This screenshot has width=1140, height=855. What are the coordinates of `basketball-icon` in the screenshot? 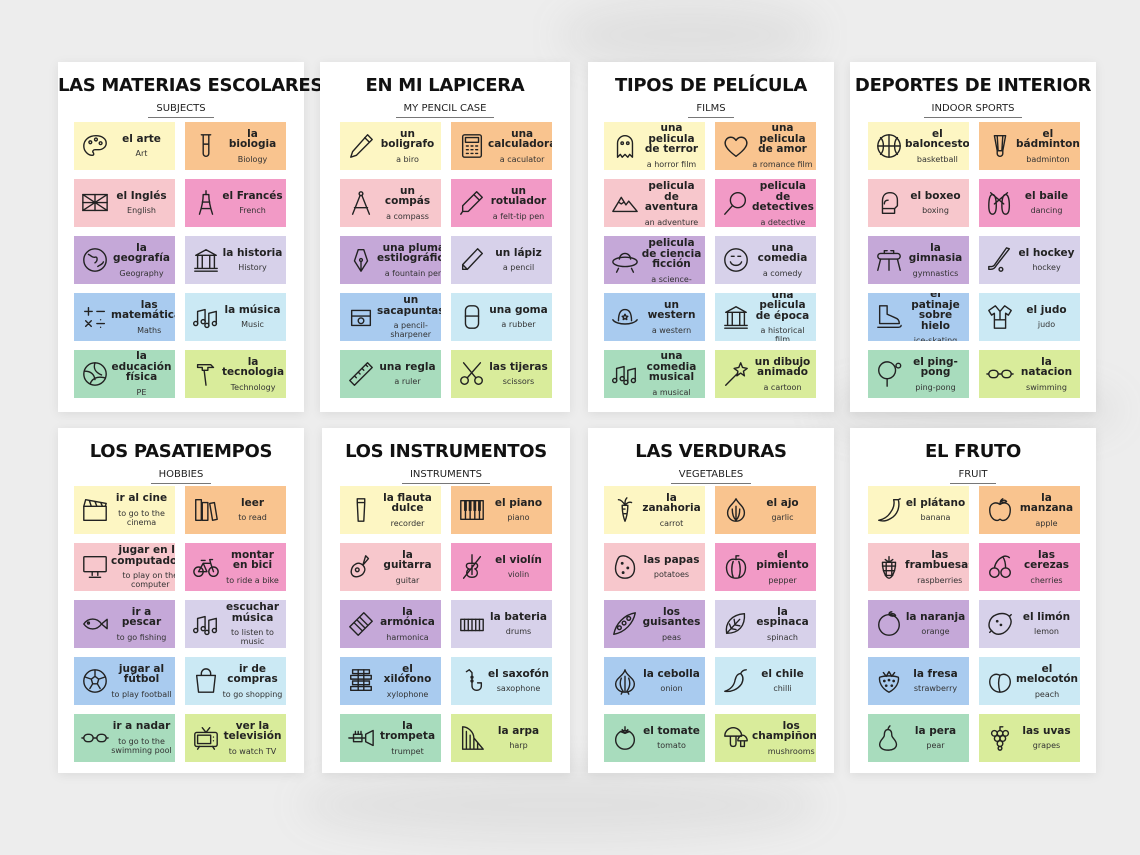 It's located at (889, 146).